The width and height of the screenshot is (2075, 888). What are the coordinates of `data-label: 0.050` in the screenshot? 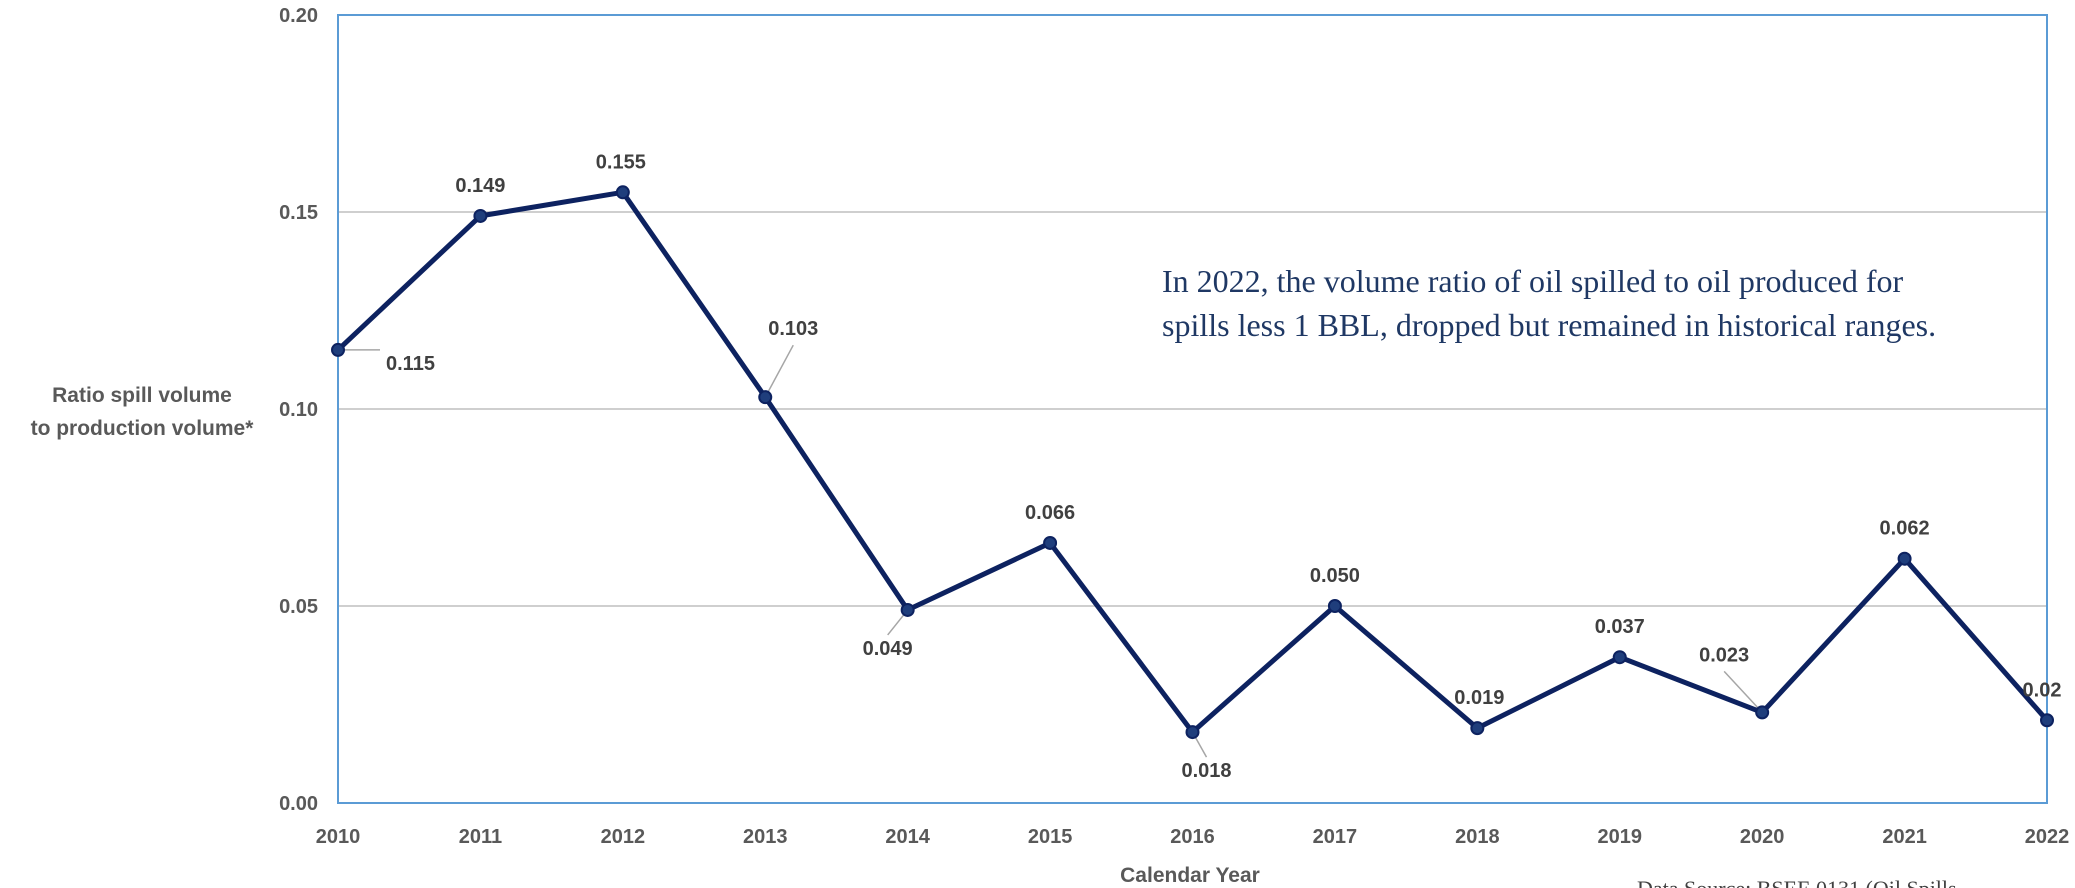 It's located at (1335, 576).